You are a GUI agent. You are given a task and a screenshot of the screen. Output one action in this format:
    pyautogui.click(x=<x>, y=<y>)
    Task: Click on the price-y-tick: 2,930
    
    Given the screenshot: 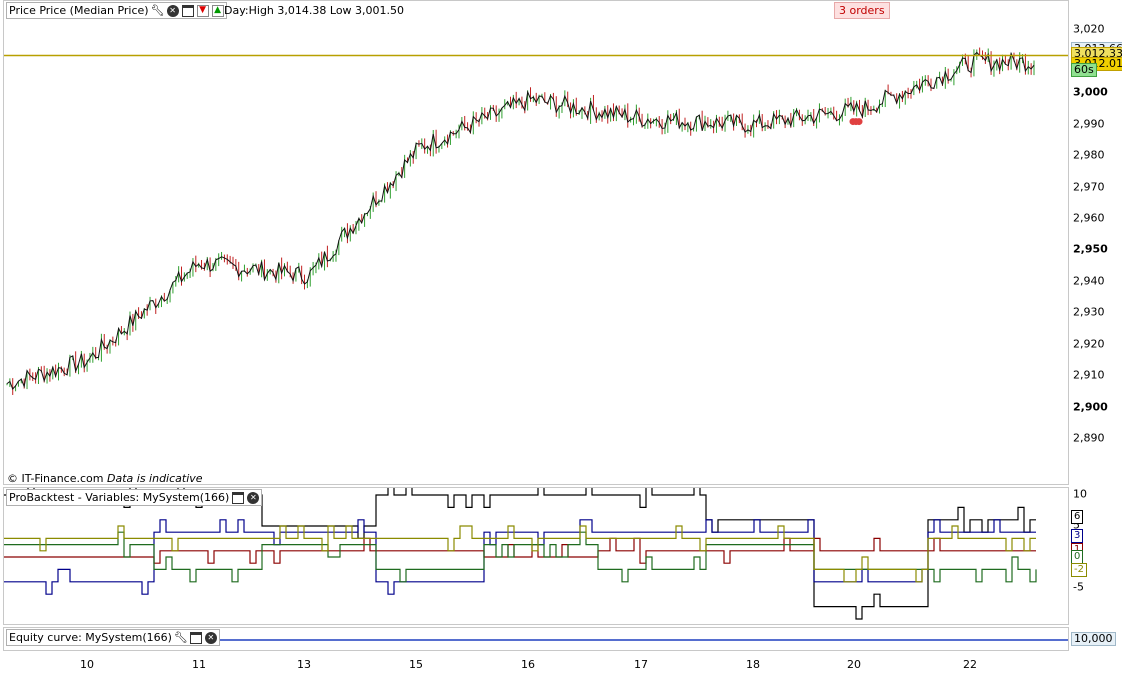 What is the action you would take?
    pyautogui.click(x=1089, y=312)
    